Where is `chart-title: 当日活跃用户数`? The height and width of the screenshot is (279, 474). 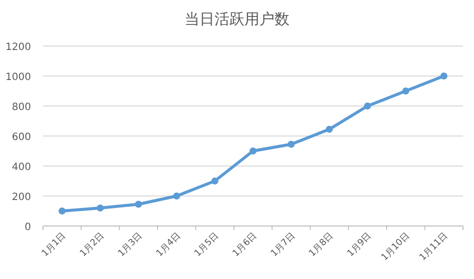 chart-title: 当日活跃用户数 is located at coordinates (237, 19).